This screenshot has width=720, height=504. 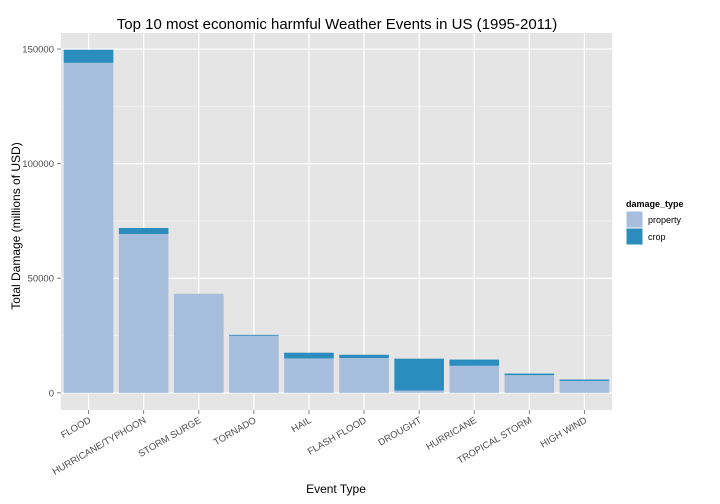 I want to click on y-axis: 0 50000 100000 150000, so click(x=41, y=222).